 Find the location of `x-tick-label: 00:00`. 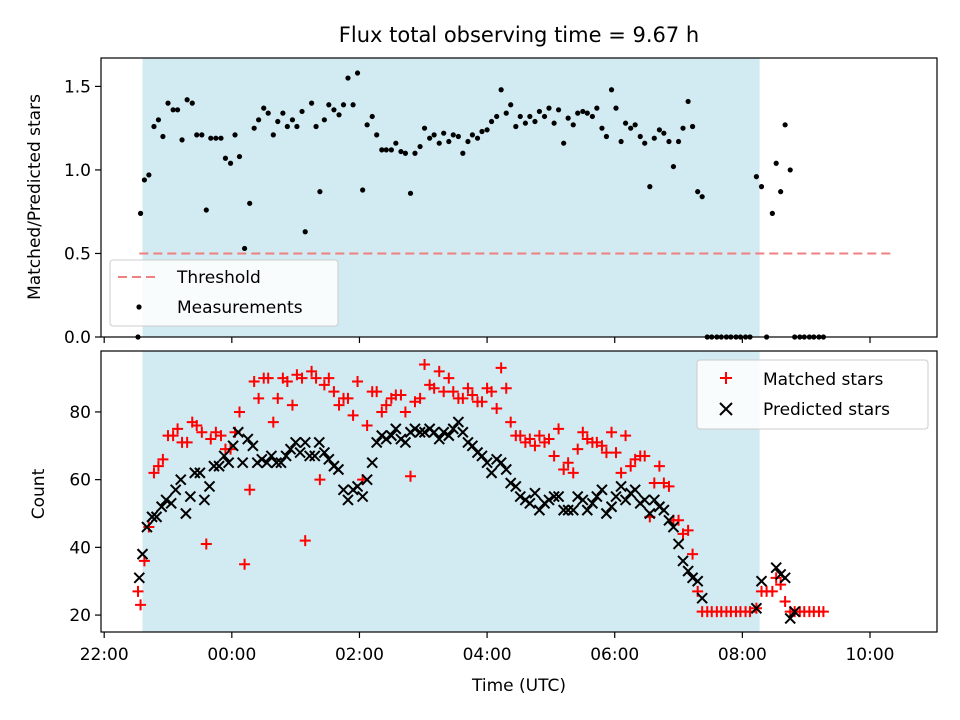

x-tick-label: 00:00 is located at coordinates (231, 655).